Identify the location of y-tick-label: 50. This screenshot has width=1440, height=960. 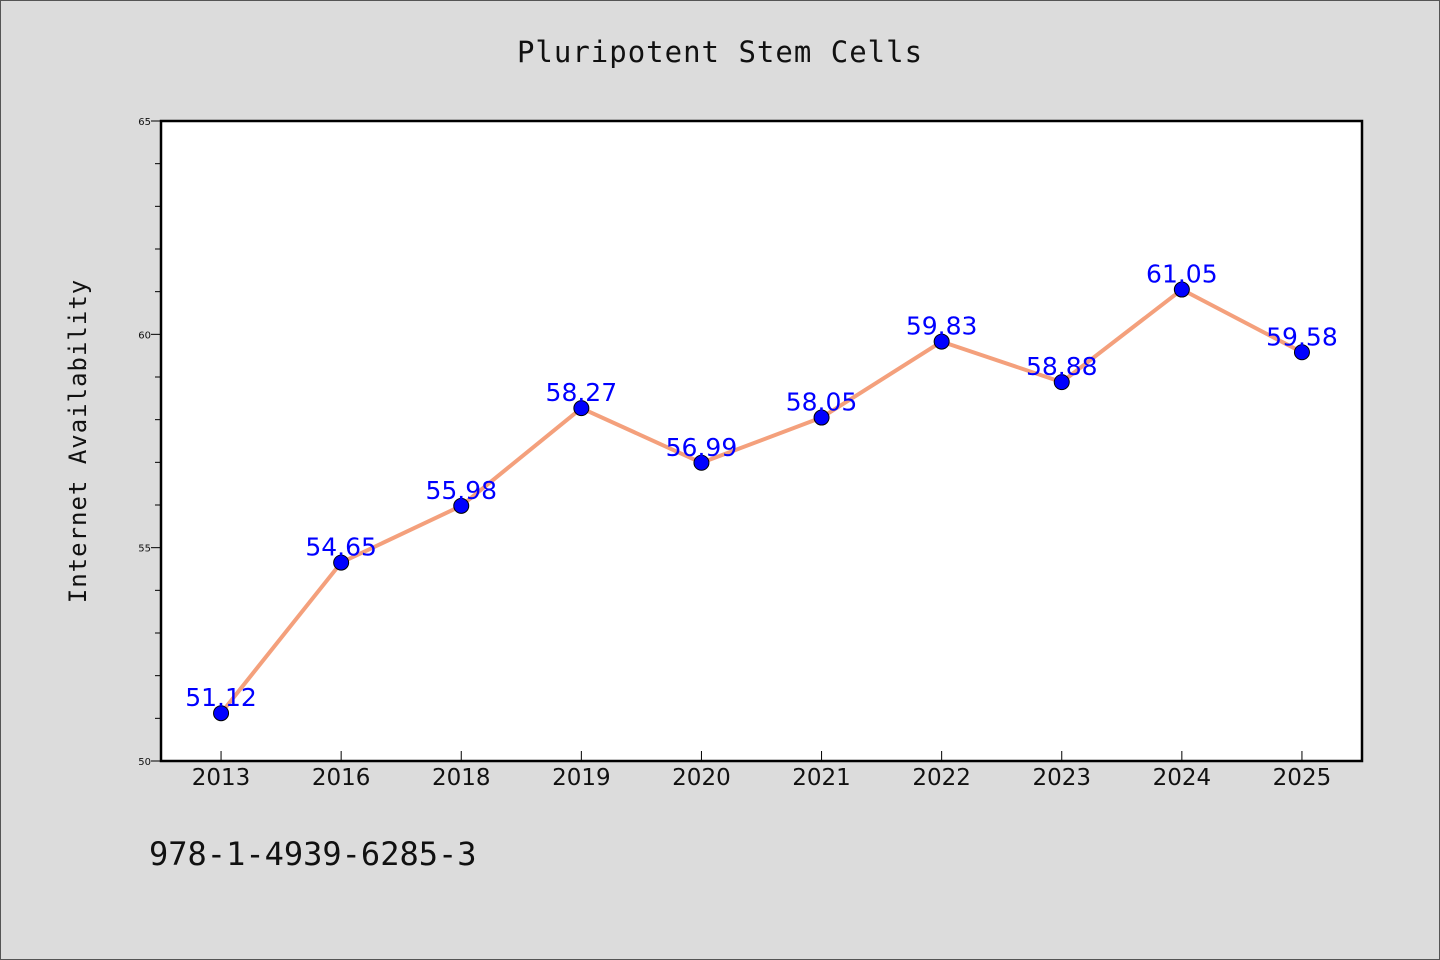
(144, 762).